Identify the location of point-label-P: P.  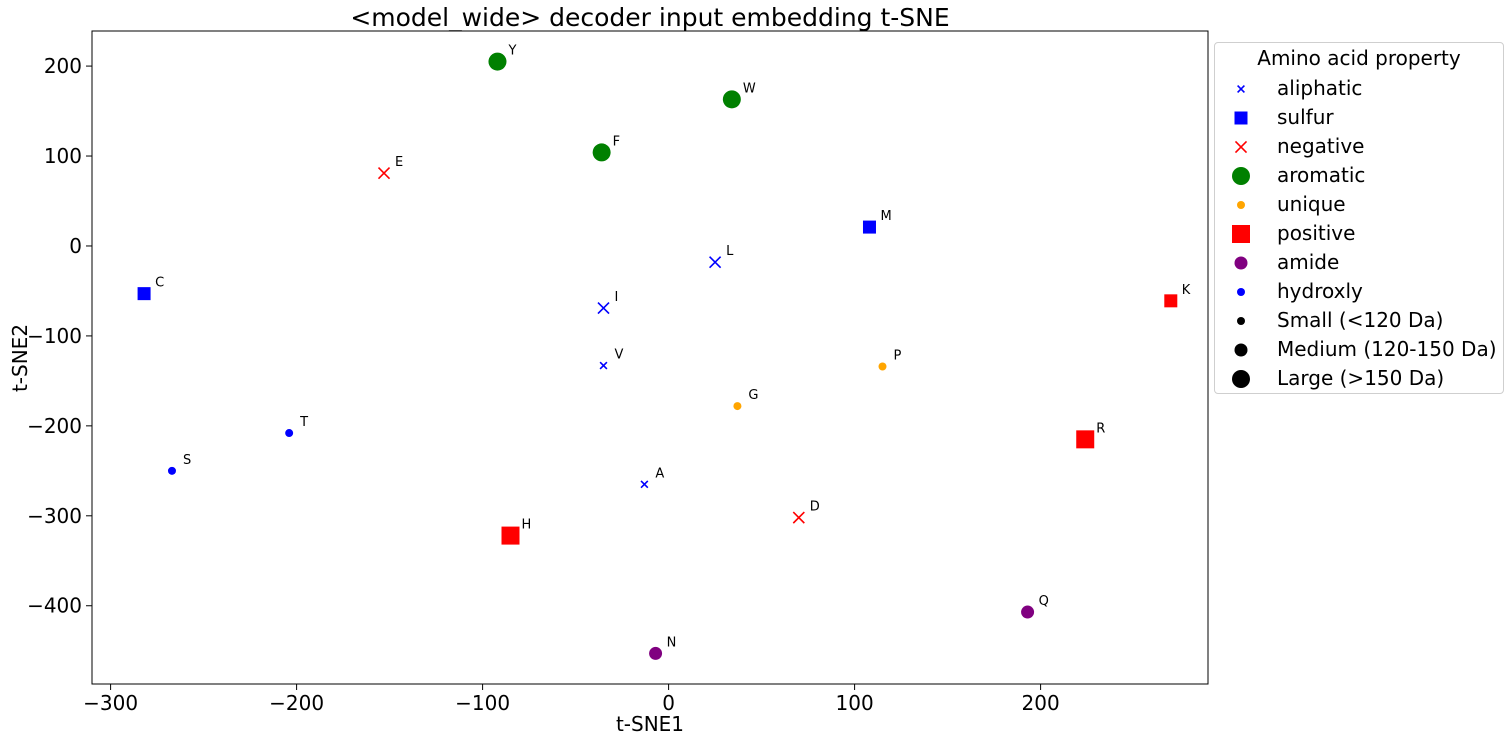
(898, 355).